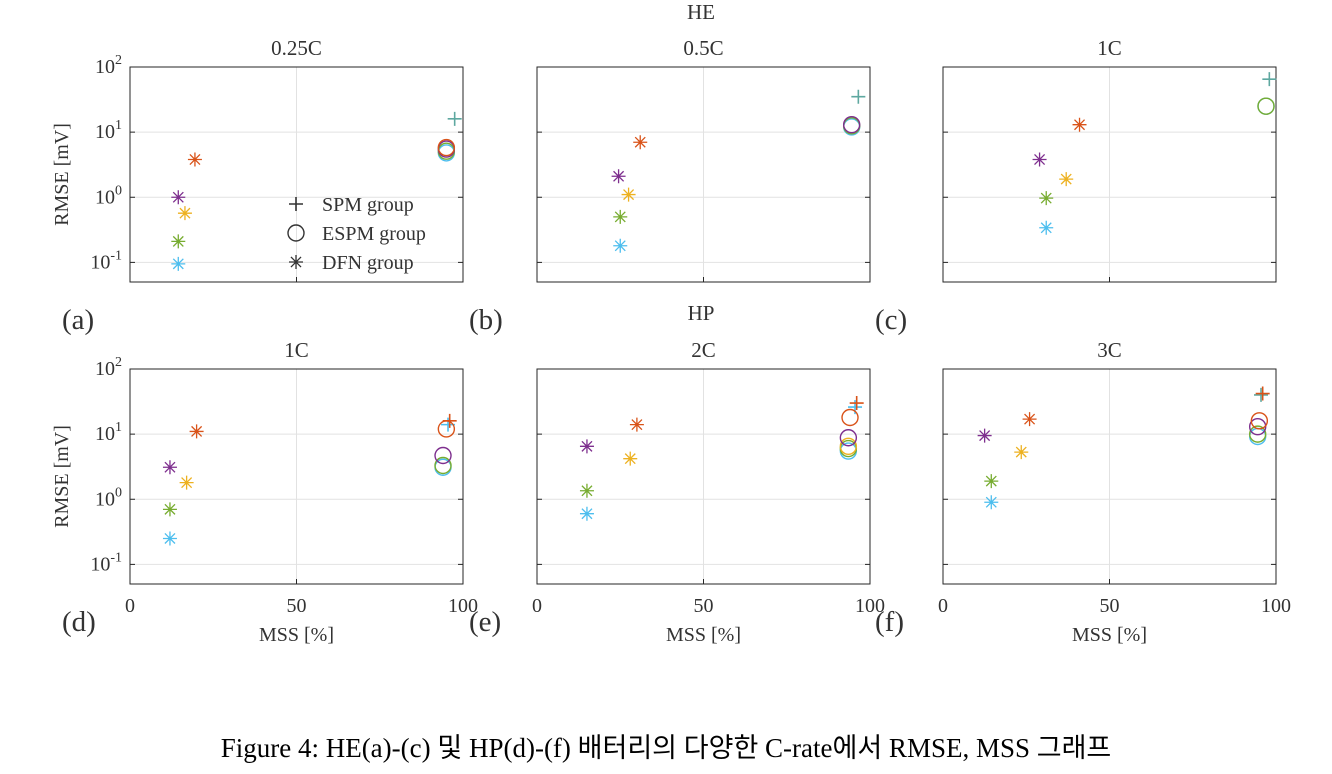 Image resolution: width=1332 pixels, height=774 pixels. I want to click on panel-title: 0.5C, so click(703, 48).